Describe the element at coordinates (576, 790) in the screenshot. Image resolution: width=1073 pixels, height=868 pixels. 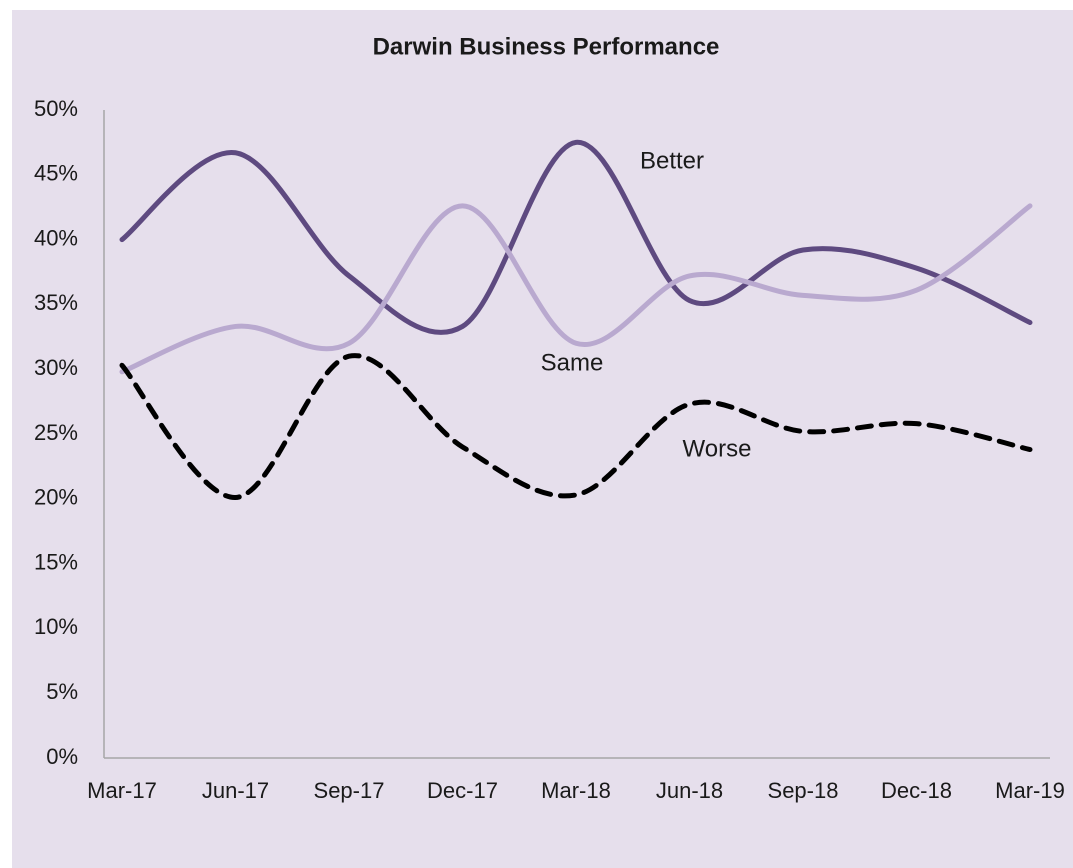
I see `x-tick-label: Mar-18` at that location.